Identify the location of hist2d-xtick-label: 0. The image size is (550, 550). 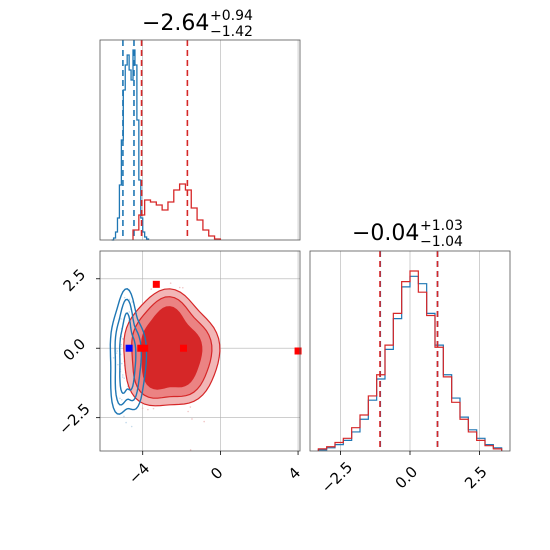
(216, 473).